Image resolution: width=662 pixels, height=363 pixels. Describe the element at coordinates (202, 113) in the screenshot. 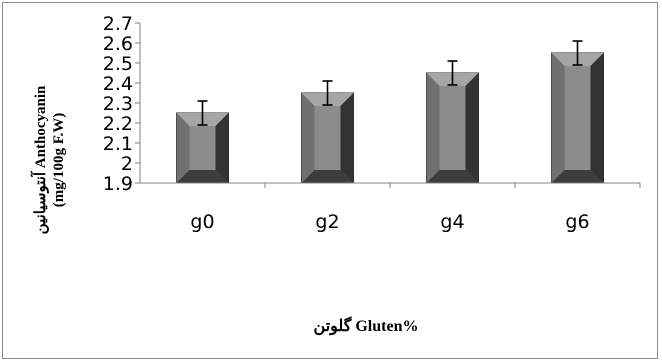

I see `error-bar-g0` at that location.